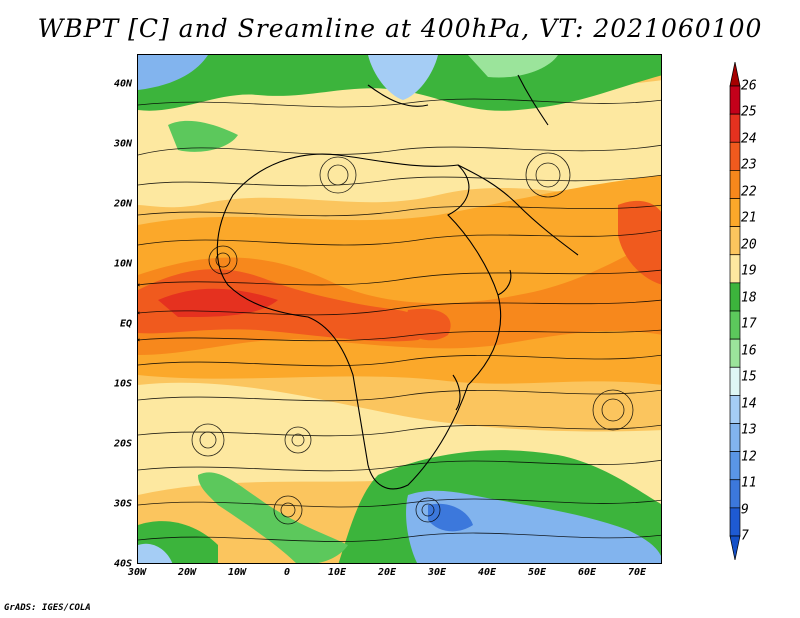 The image size is (800, 618). I want to click on lon-tick-label: 40E, so click(487, 572).